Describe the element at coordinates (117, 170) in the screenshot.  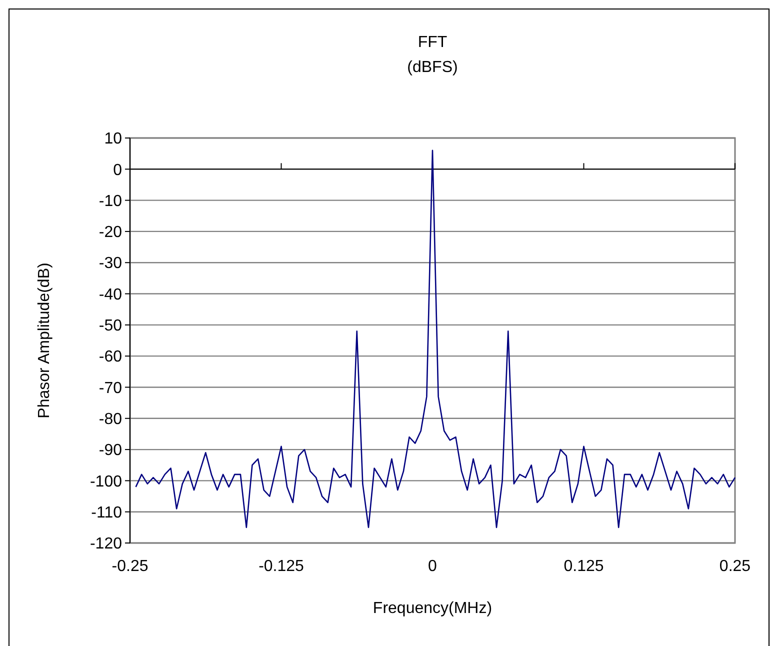
I see `y-tick-label: 0` at that location.